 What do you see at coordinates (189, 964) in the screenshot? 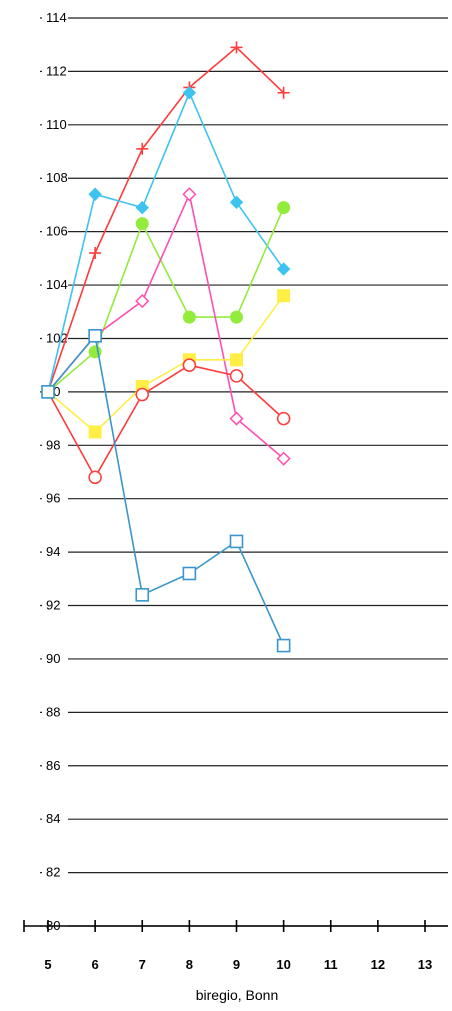
I see `x-tick-label: 8` at bounding box center [189, 964].